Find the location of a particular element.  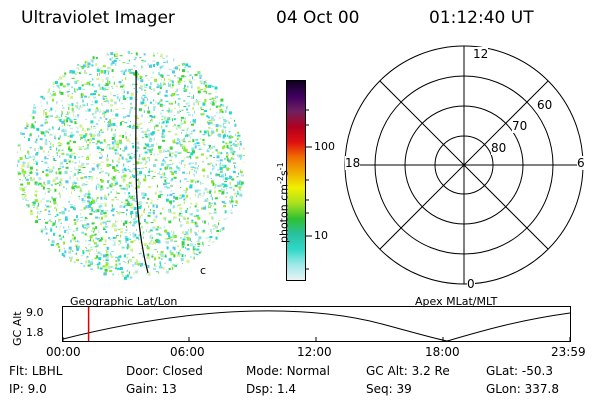

orbit-plot is located at coordinates (316, 324).